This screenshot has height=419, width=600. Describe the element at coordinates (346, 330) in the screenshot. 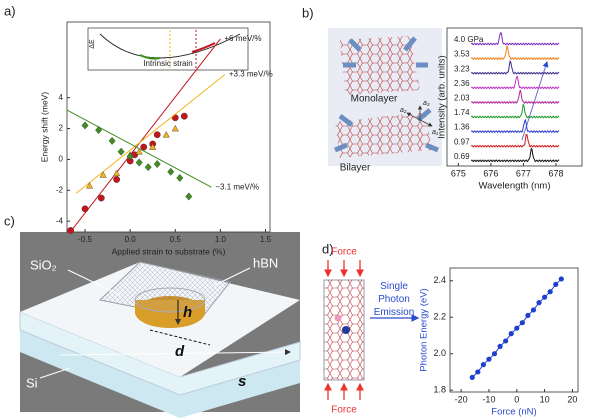

I see `defect-atom` at that location.